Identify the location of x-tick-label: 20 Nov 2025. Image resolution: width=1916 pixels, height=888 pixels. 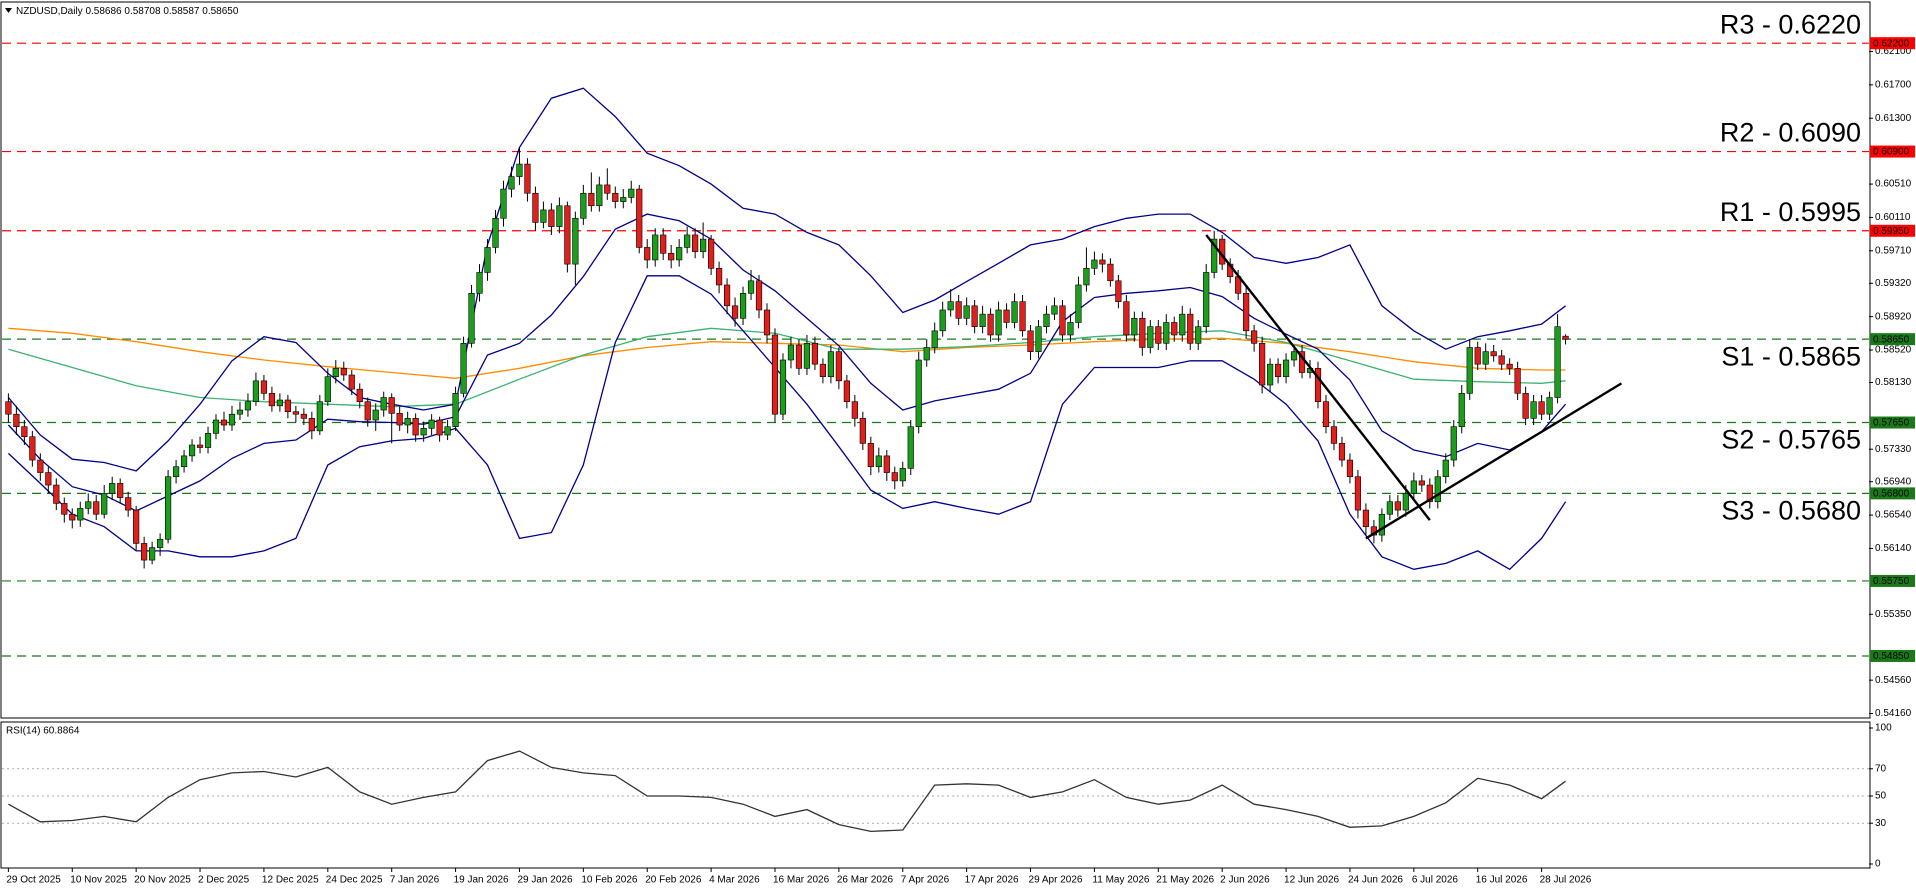
(162, 880).